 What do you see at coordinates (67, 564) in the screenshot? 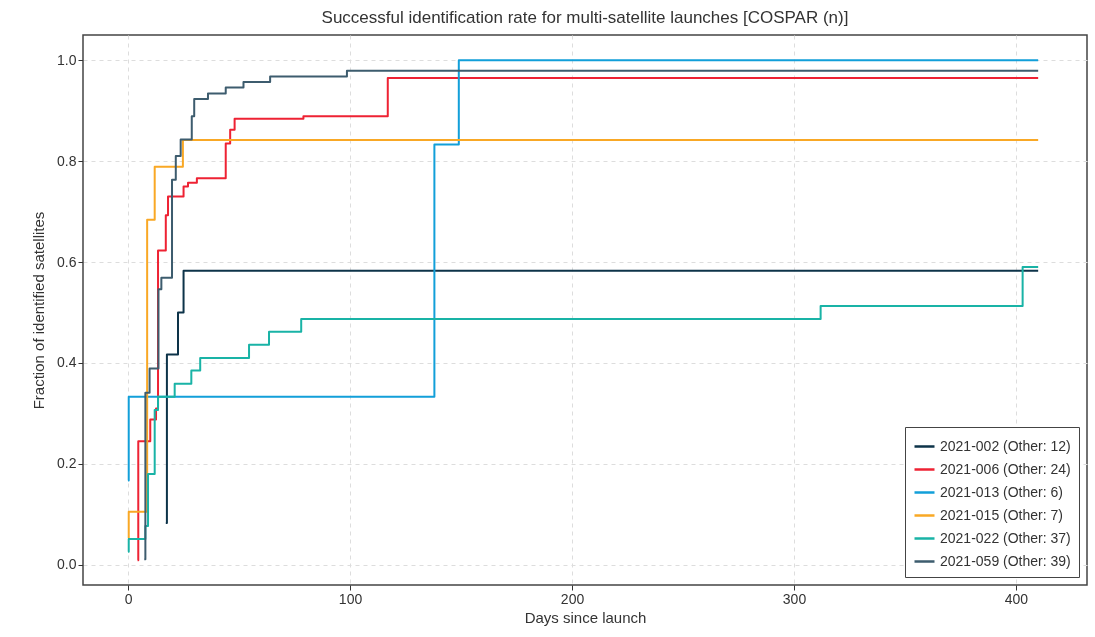
I see `y-tick-label: 0.0` at bounding box center [67, 564].